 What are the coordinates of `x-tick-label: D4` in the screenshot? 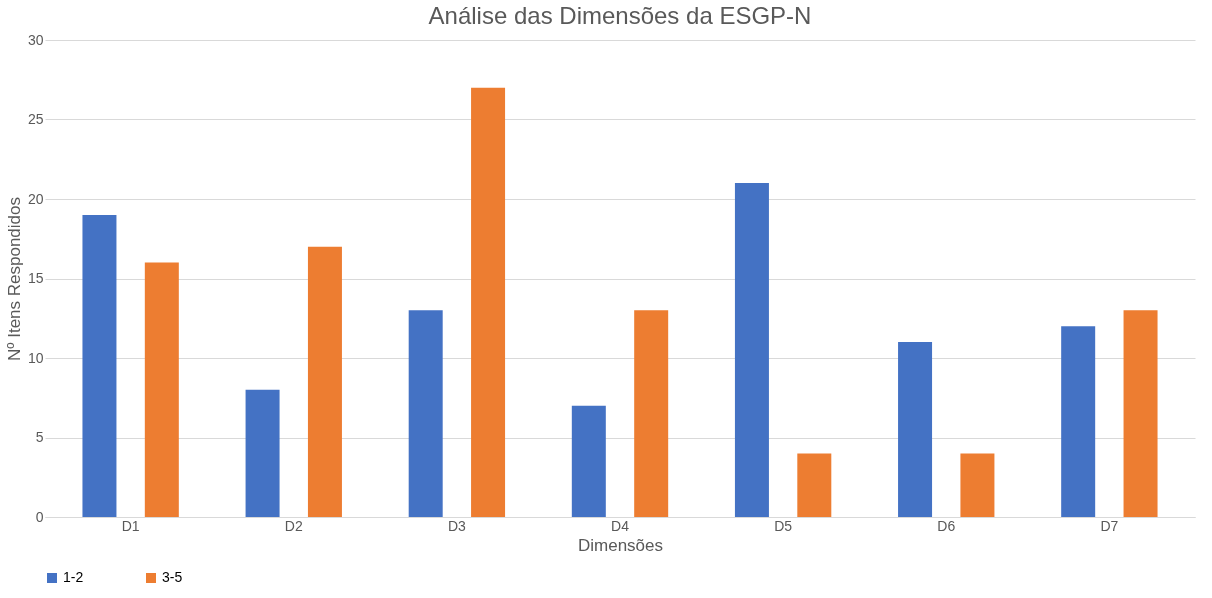 It's located at (620, 525).